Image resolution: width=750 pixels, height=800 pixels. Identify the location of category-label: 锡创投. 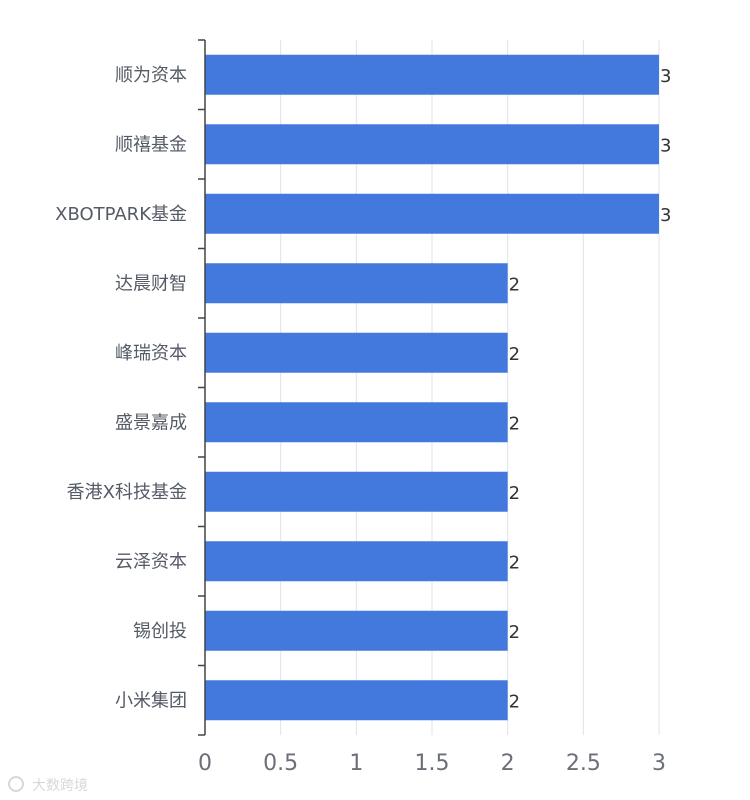
(160, 631).